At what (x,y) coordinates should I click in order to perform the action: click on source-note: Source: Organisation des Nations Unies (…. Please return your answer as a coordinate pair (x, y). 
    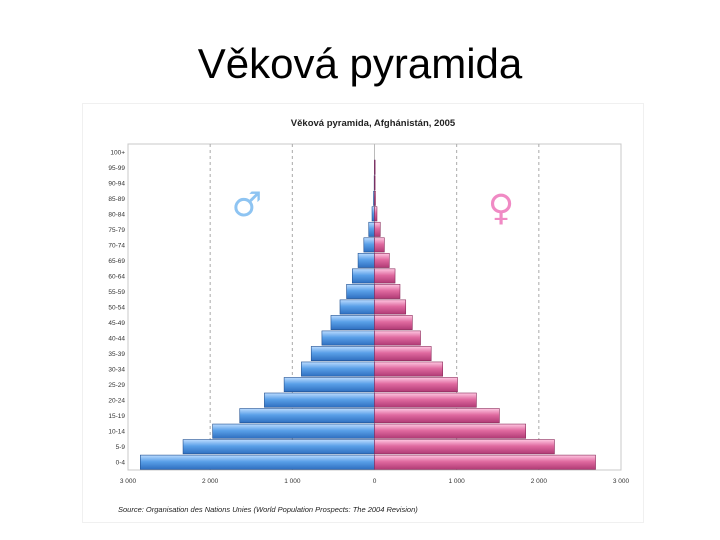
    Looking at the image, I should click on (268, 509).